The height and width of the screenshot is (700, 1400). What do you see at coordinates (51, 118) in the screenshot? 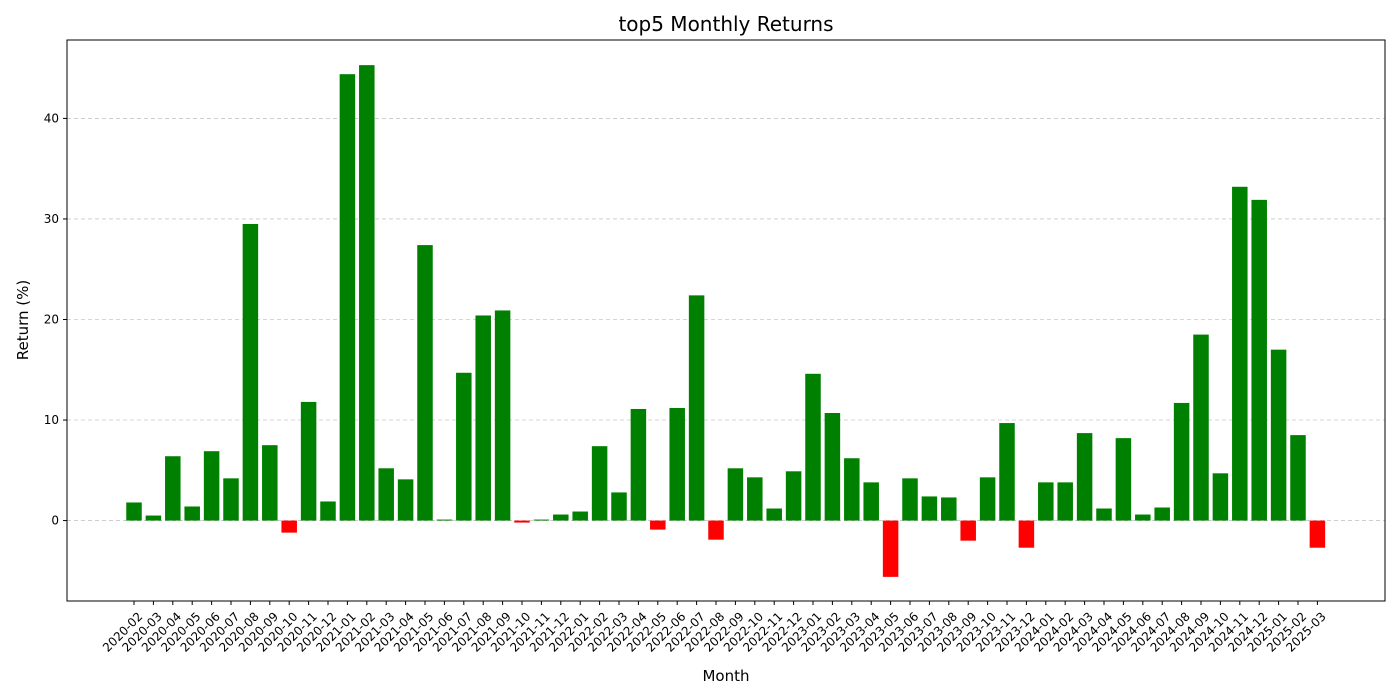
I see `y-tick-label: 40` at bounding box center [51, 118].